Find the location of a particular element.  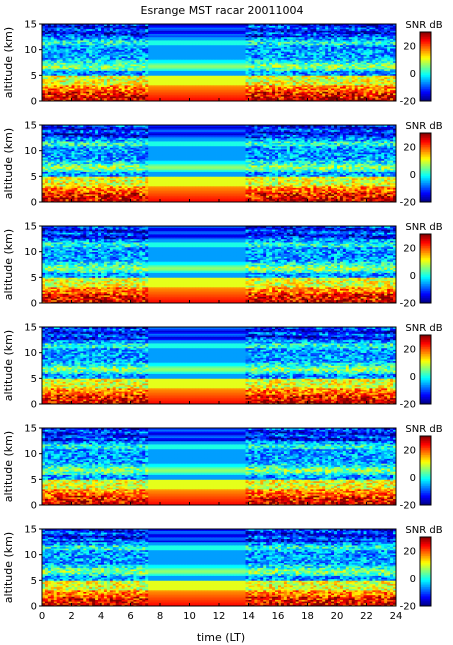

x-axis-label: time (LT) is located at coordinates (221, 637).